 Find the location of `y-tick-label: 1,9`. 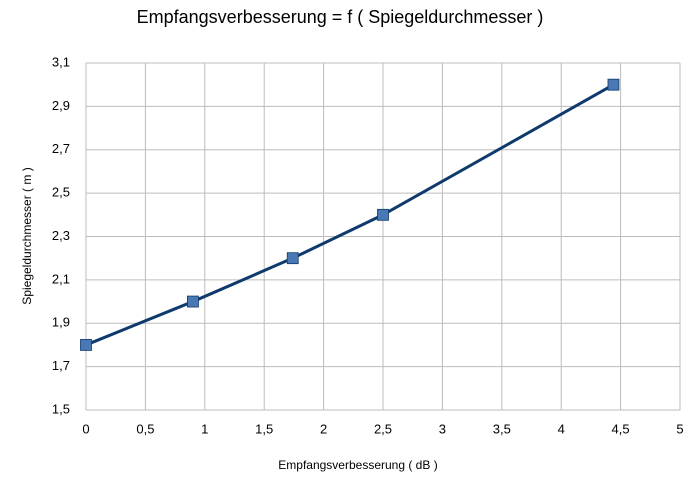

y-tick-label: 1,9 is located at coordinates (61, 322).